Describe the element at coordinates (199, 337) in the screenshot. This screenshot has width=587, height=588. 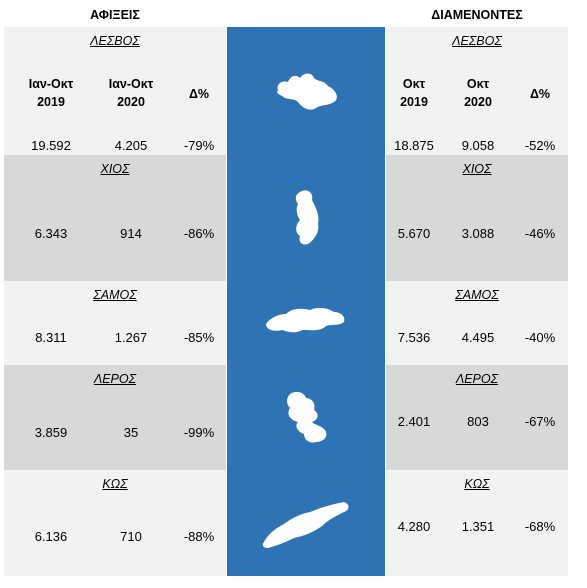
I see `arrivals-value: -85%` at that location.